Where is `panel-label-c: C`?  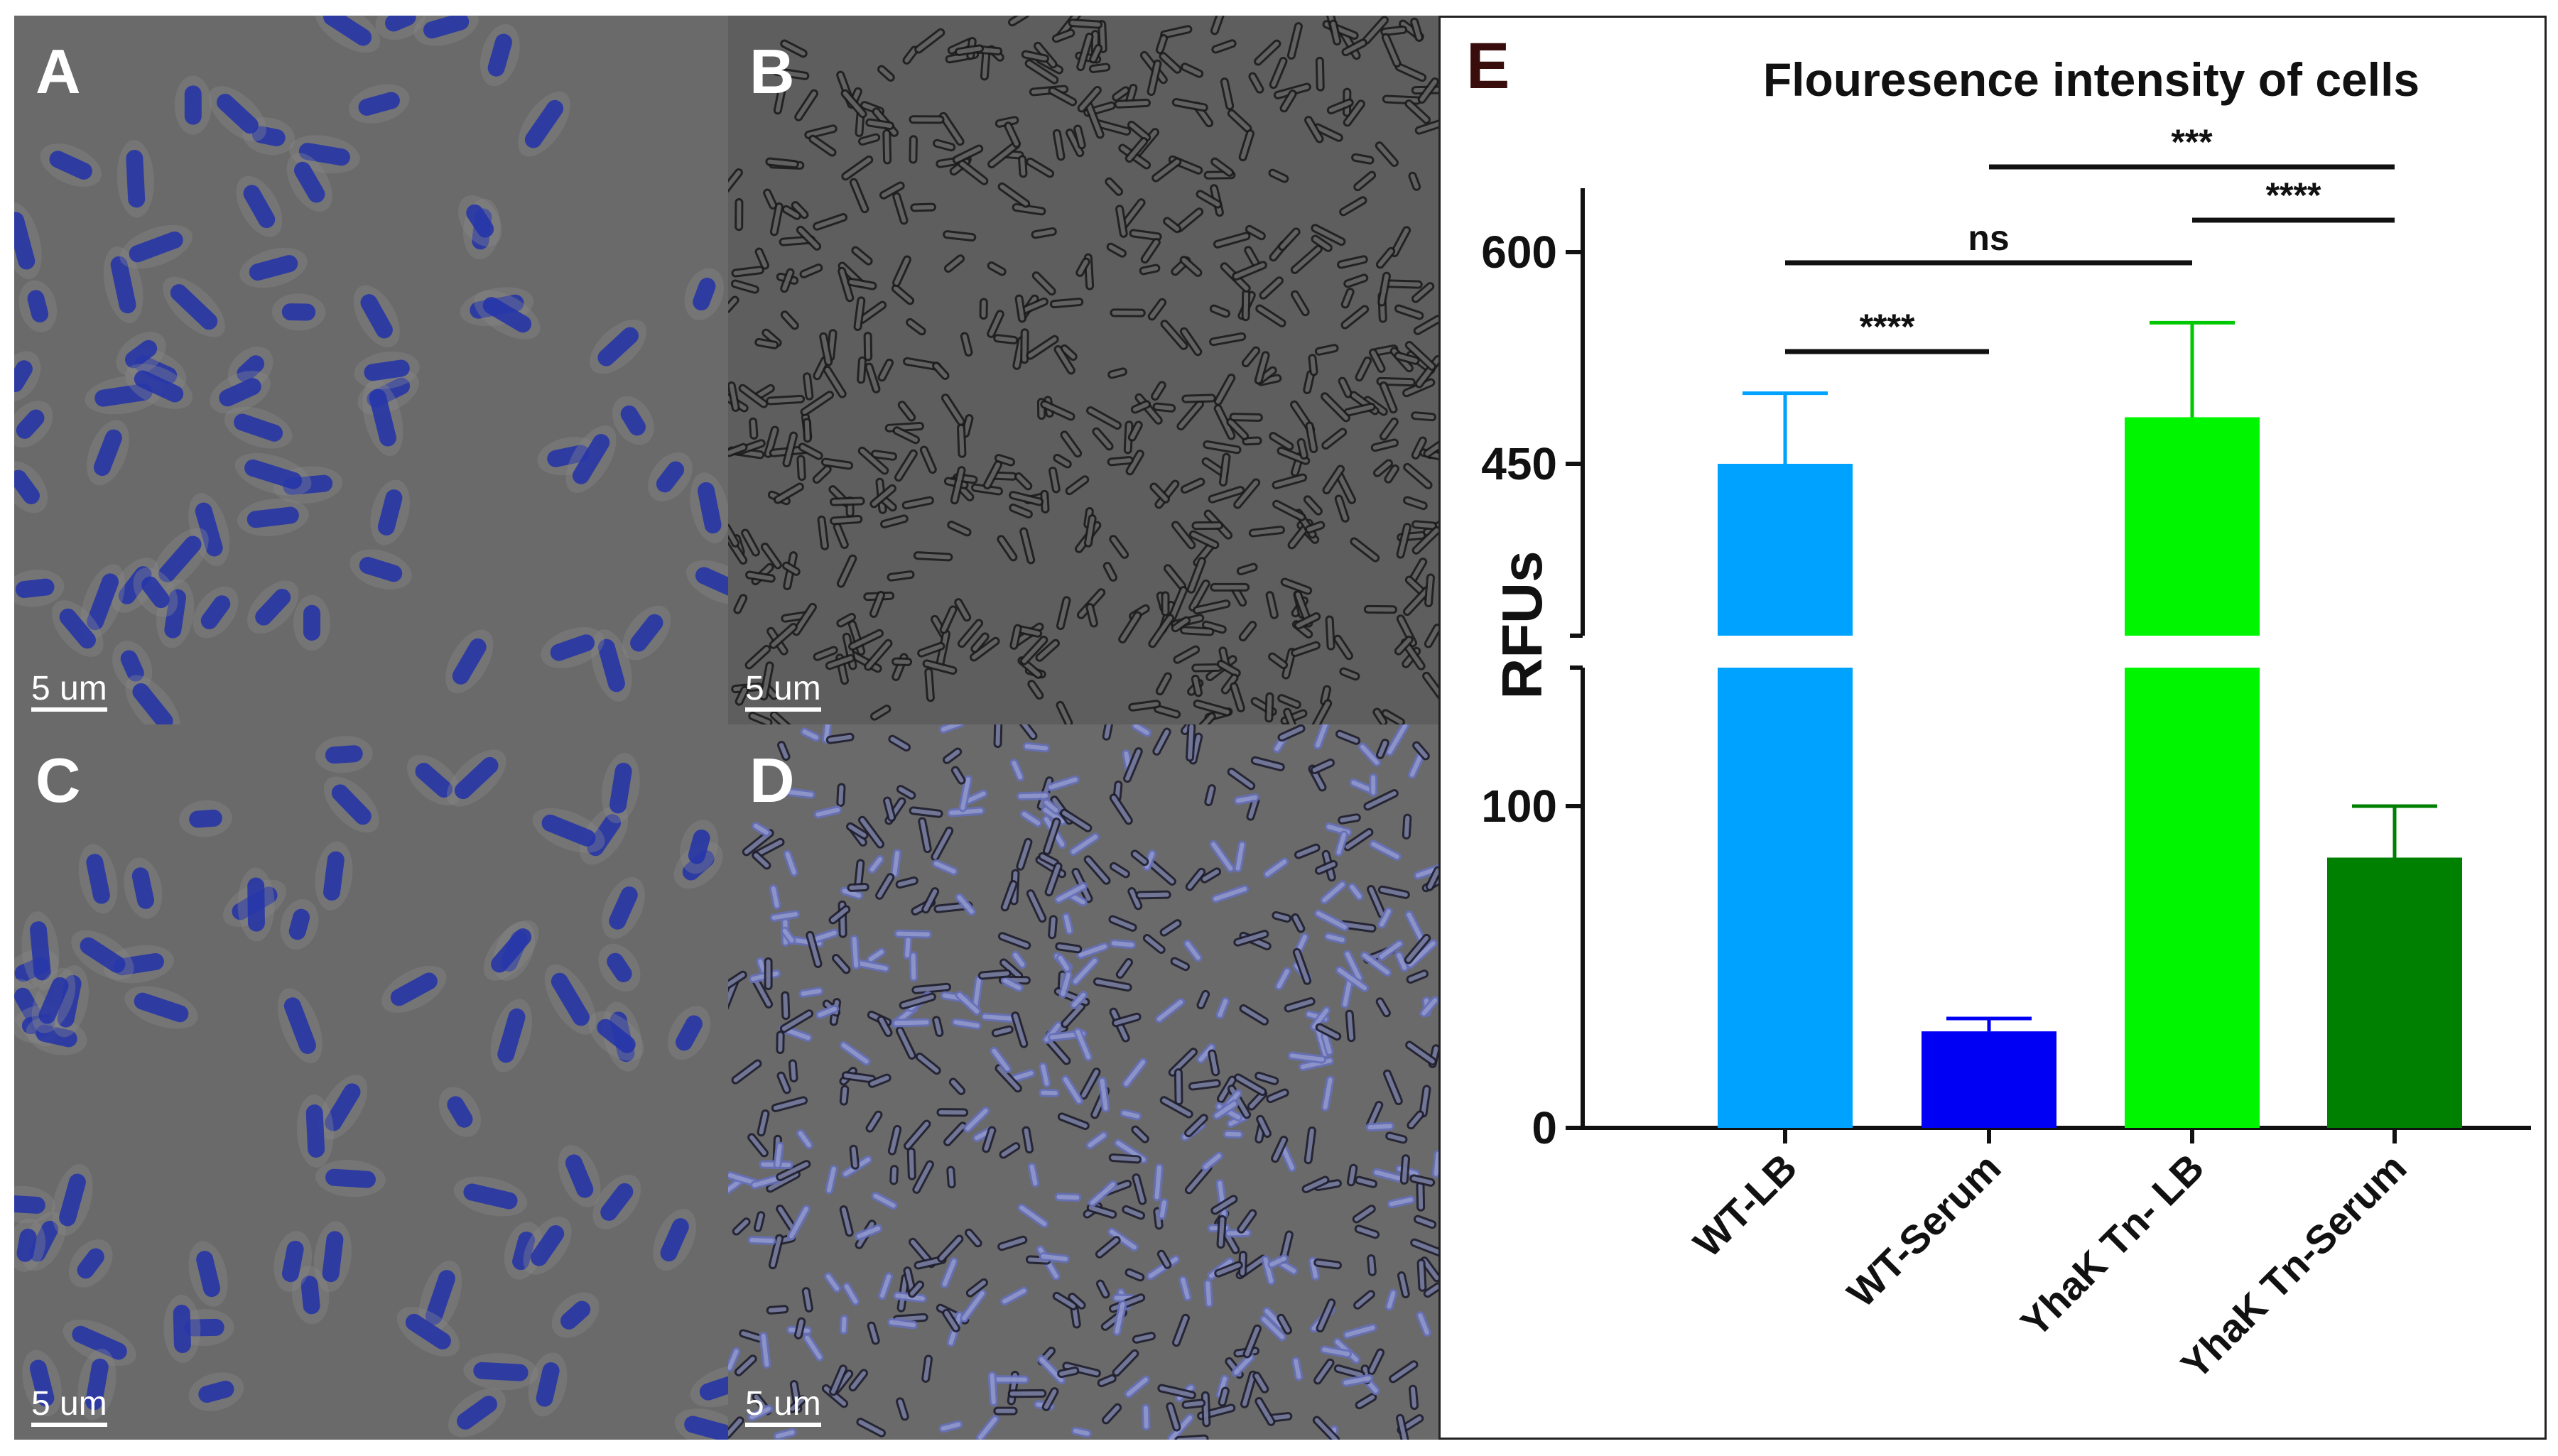
panel-label-c: C is located at coordinates (58, 780).